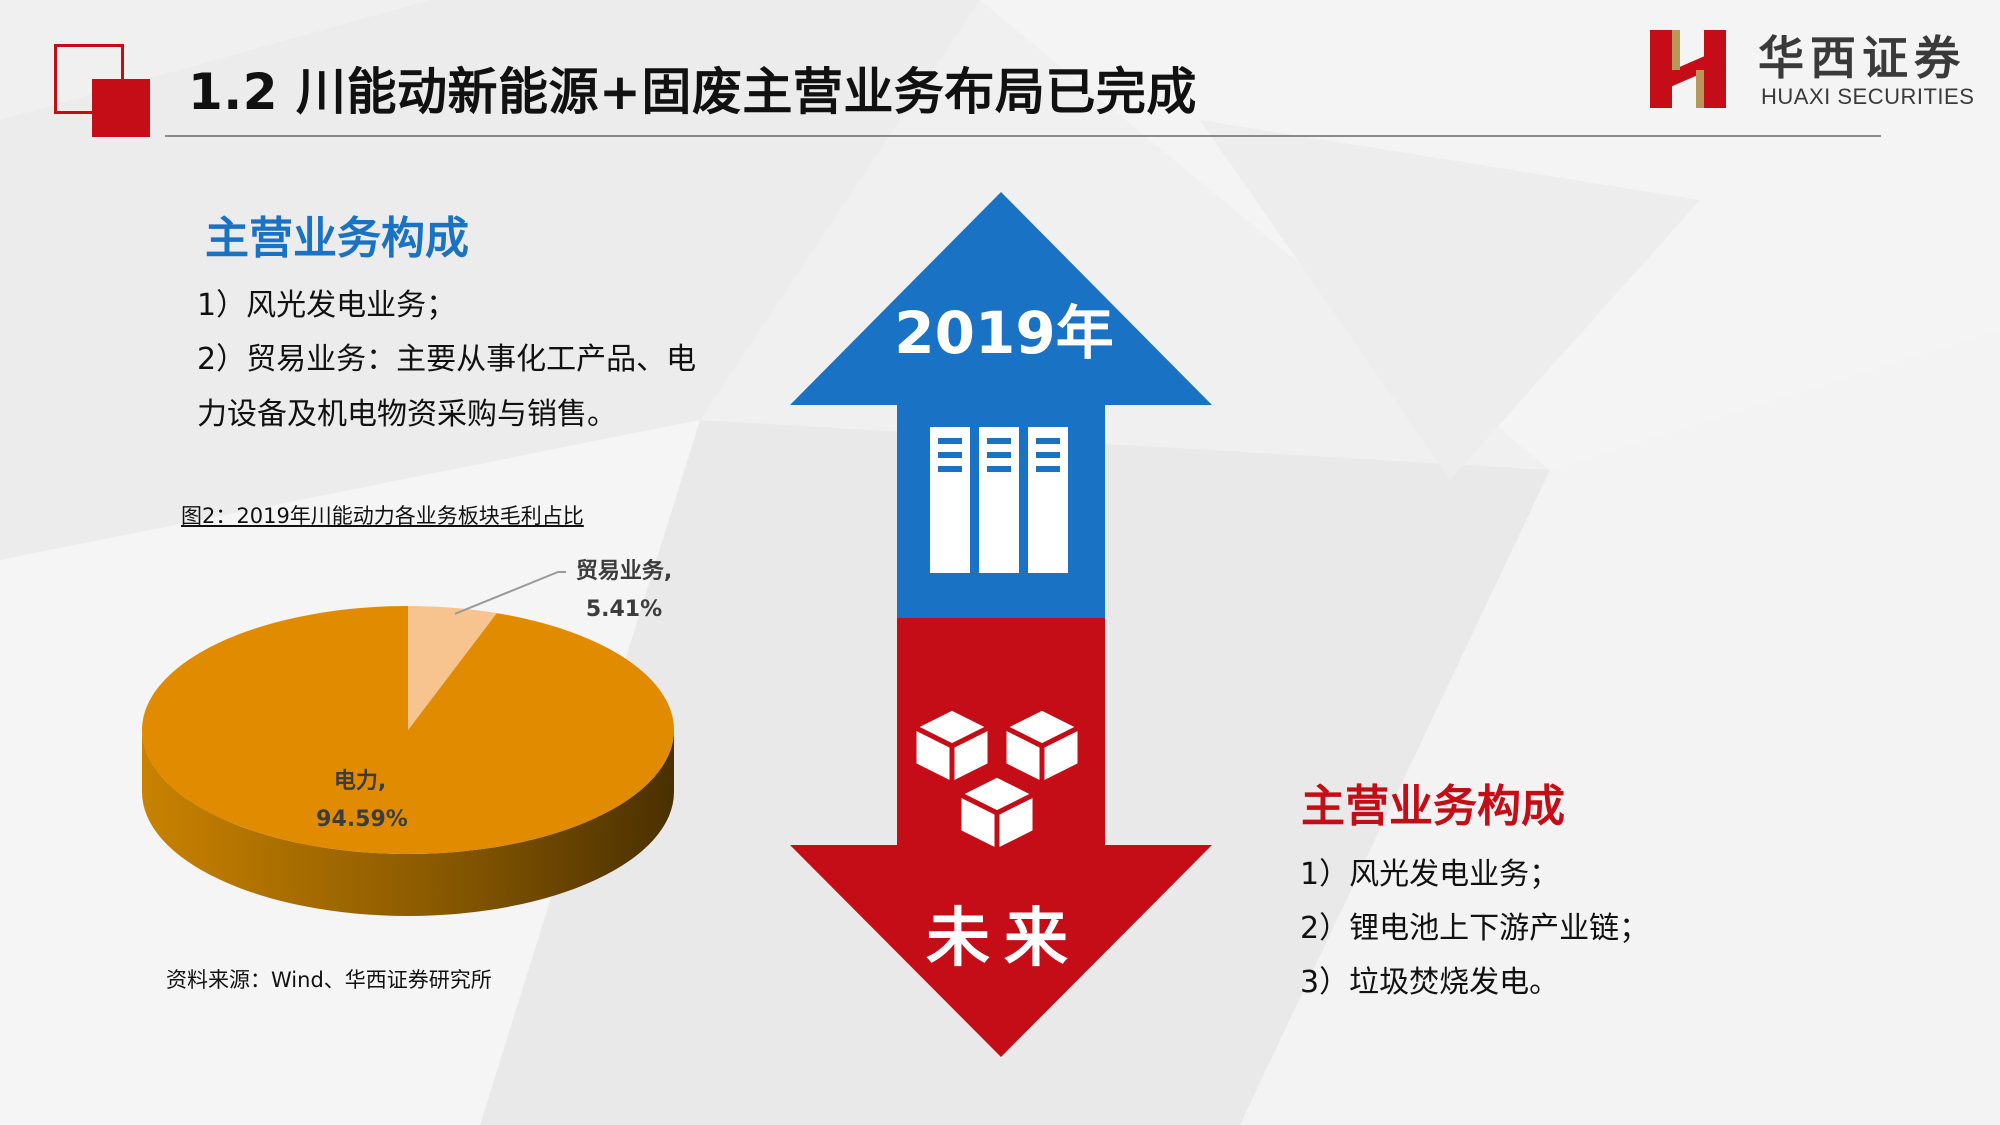  What do you see at coordinates (1001, 405) in the screenshot?
I see `arrow-up-blue` at bounding box center [1001, 405].